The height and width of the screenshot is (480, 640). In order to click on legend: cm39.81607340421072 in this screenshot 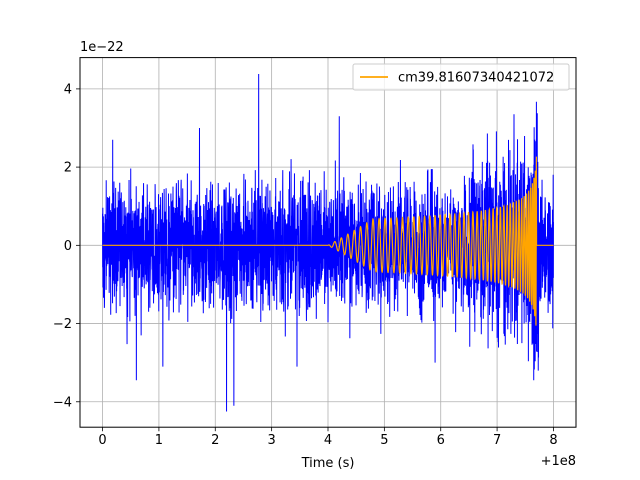, I will do `click(461, 77)`.